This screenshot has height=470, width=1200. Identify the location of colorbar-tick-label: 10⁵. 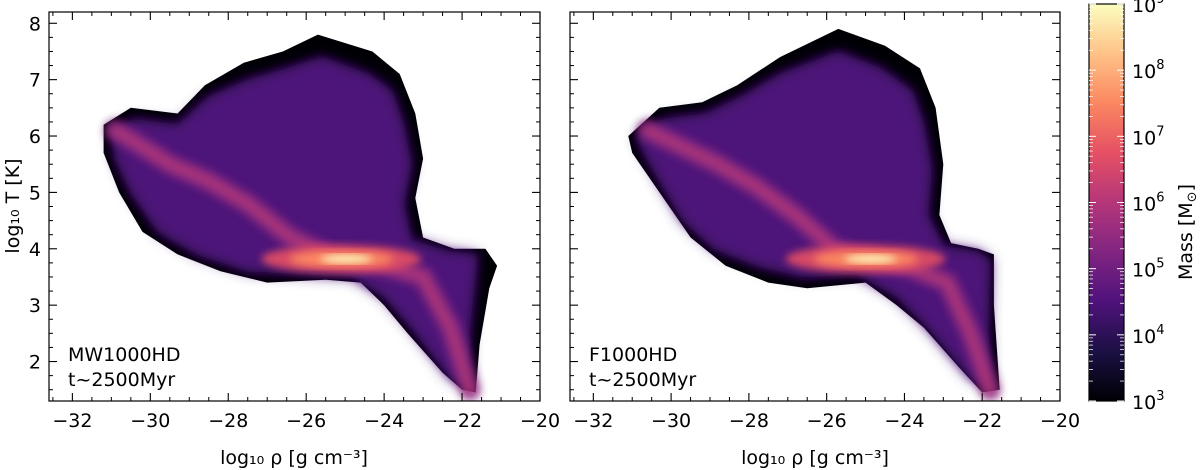
(1148, 269).